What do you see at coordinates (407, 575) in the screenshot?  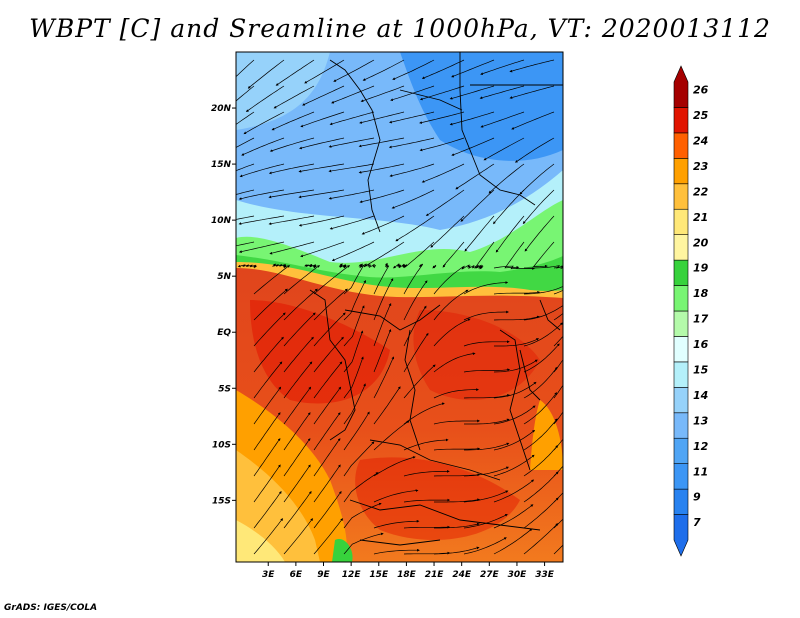 I see `lon-tick-label: 18E` at bounding box center [407, 575].